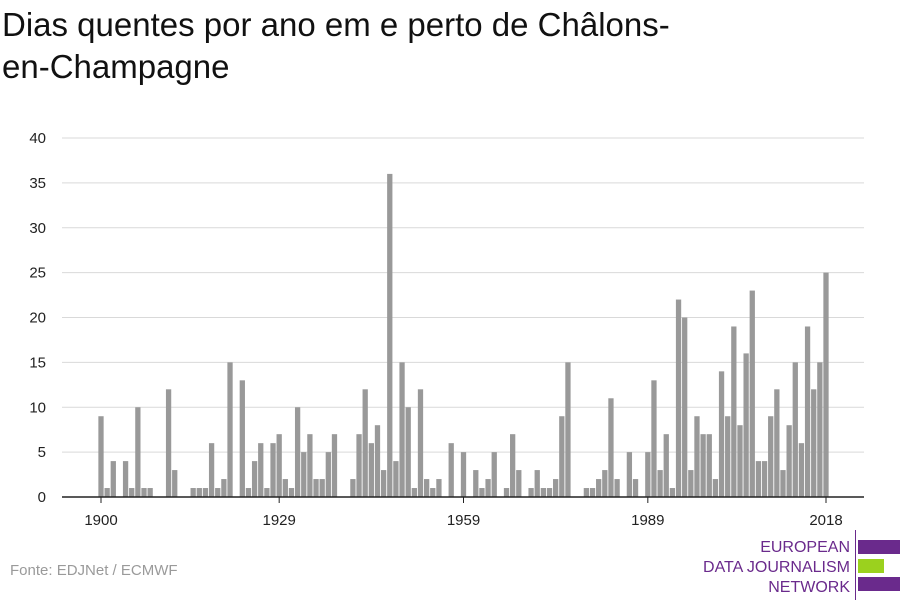  I want to click on bar-1942, so click(359, 465).